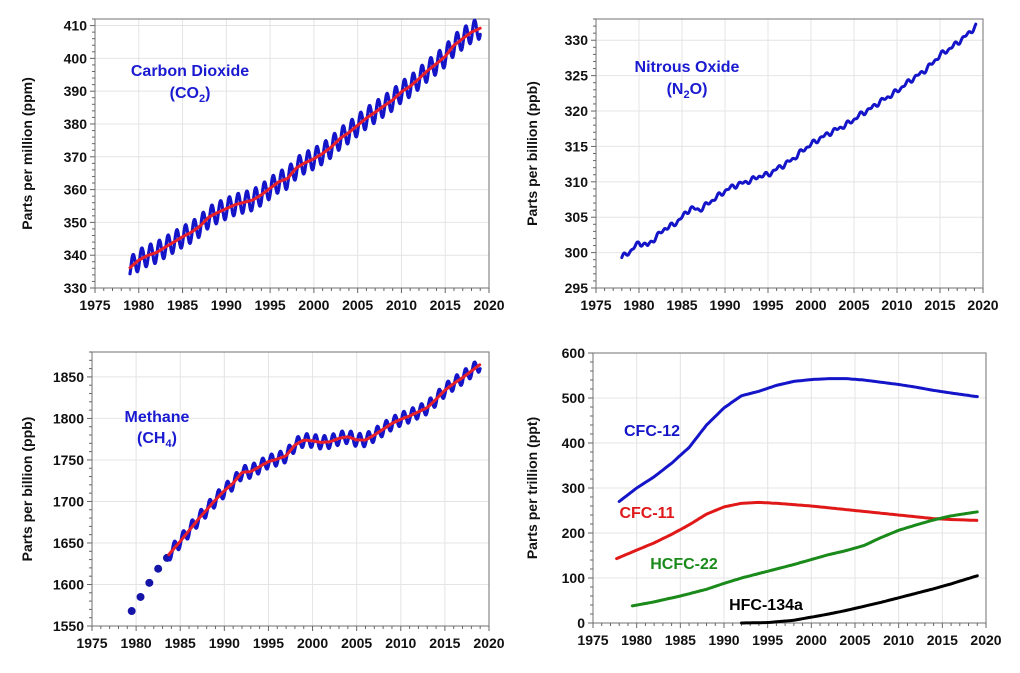 The height and width of the screenshot is (673, 1020). I want to click on y-tick-label: 350, so click(76, 222).